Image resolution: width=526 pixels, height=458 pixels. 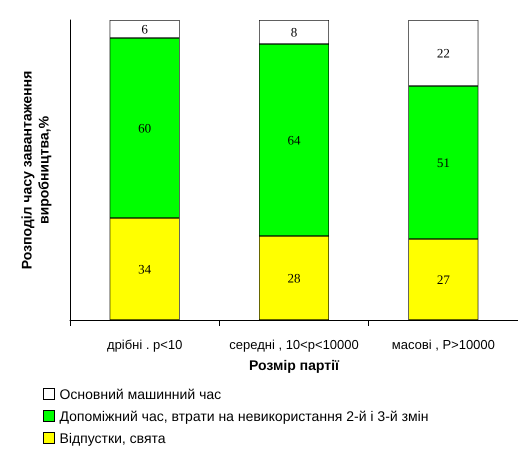 I want to click on legend-label: Допоміжний час, втрати на невикористання 2-й і 3-й змін, so click(x=244, y=416).